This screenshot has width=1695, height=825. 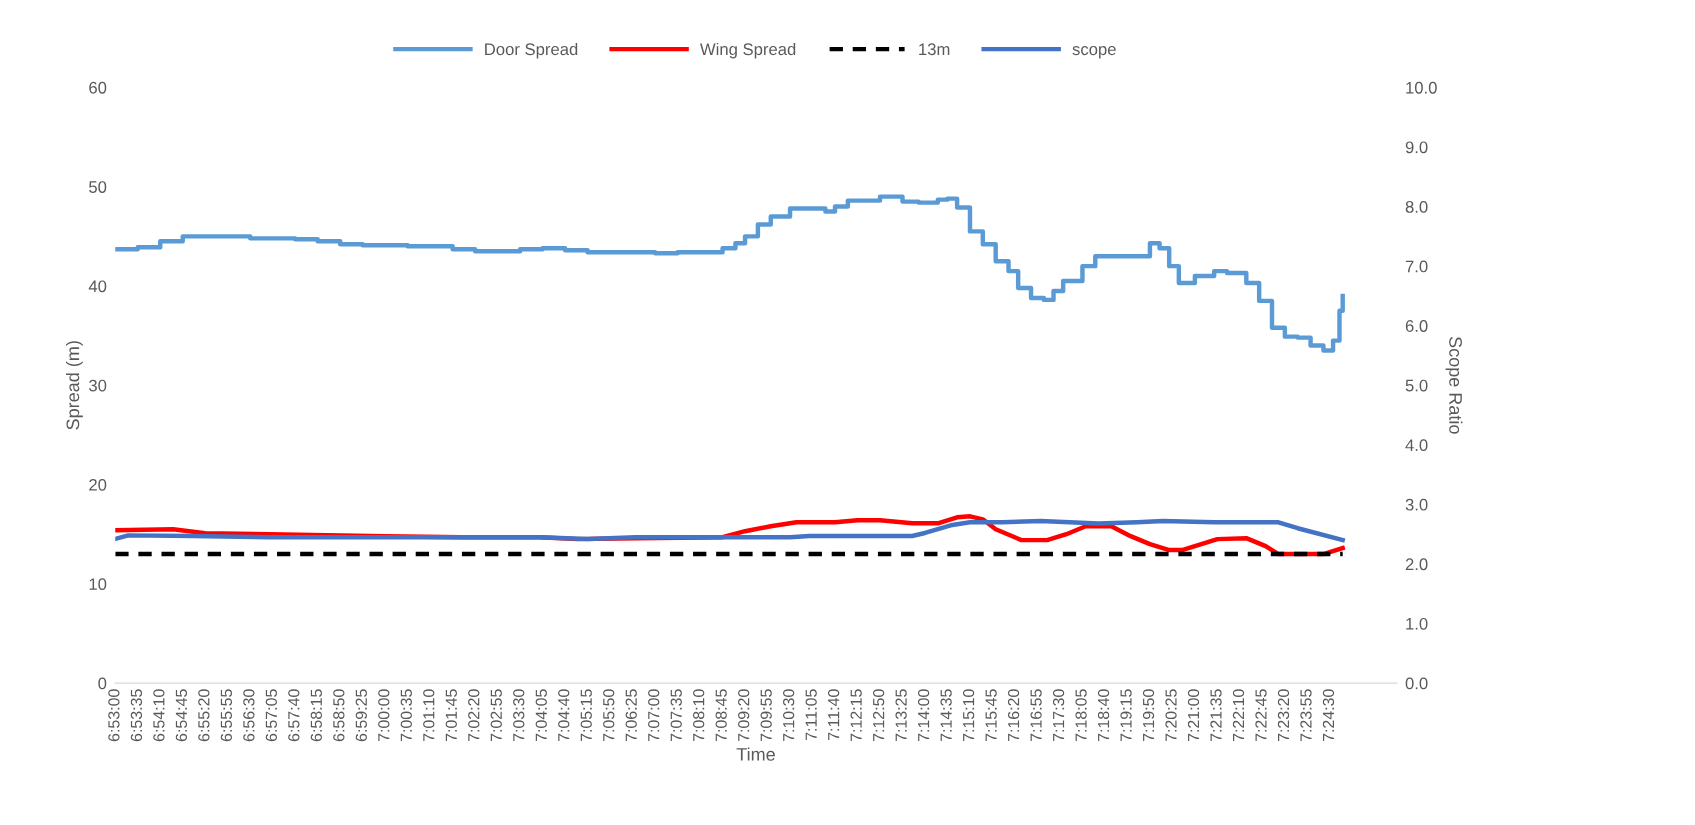 I want to click on x-tick-label: 7:03:30, so click(x=519, y=715).